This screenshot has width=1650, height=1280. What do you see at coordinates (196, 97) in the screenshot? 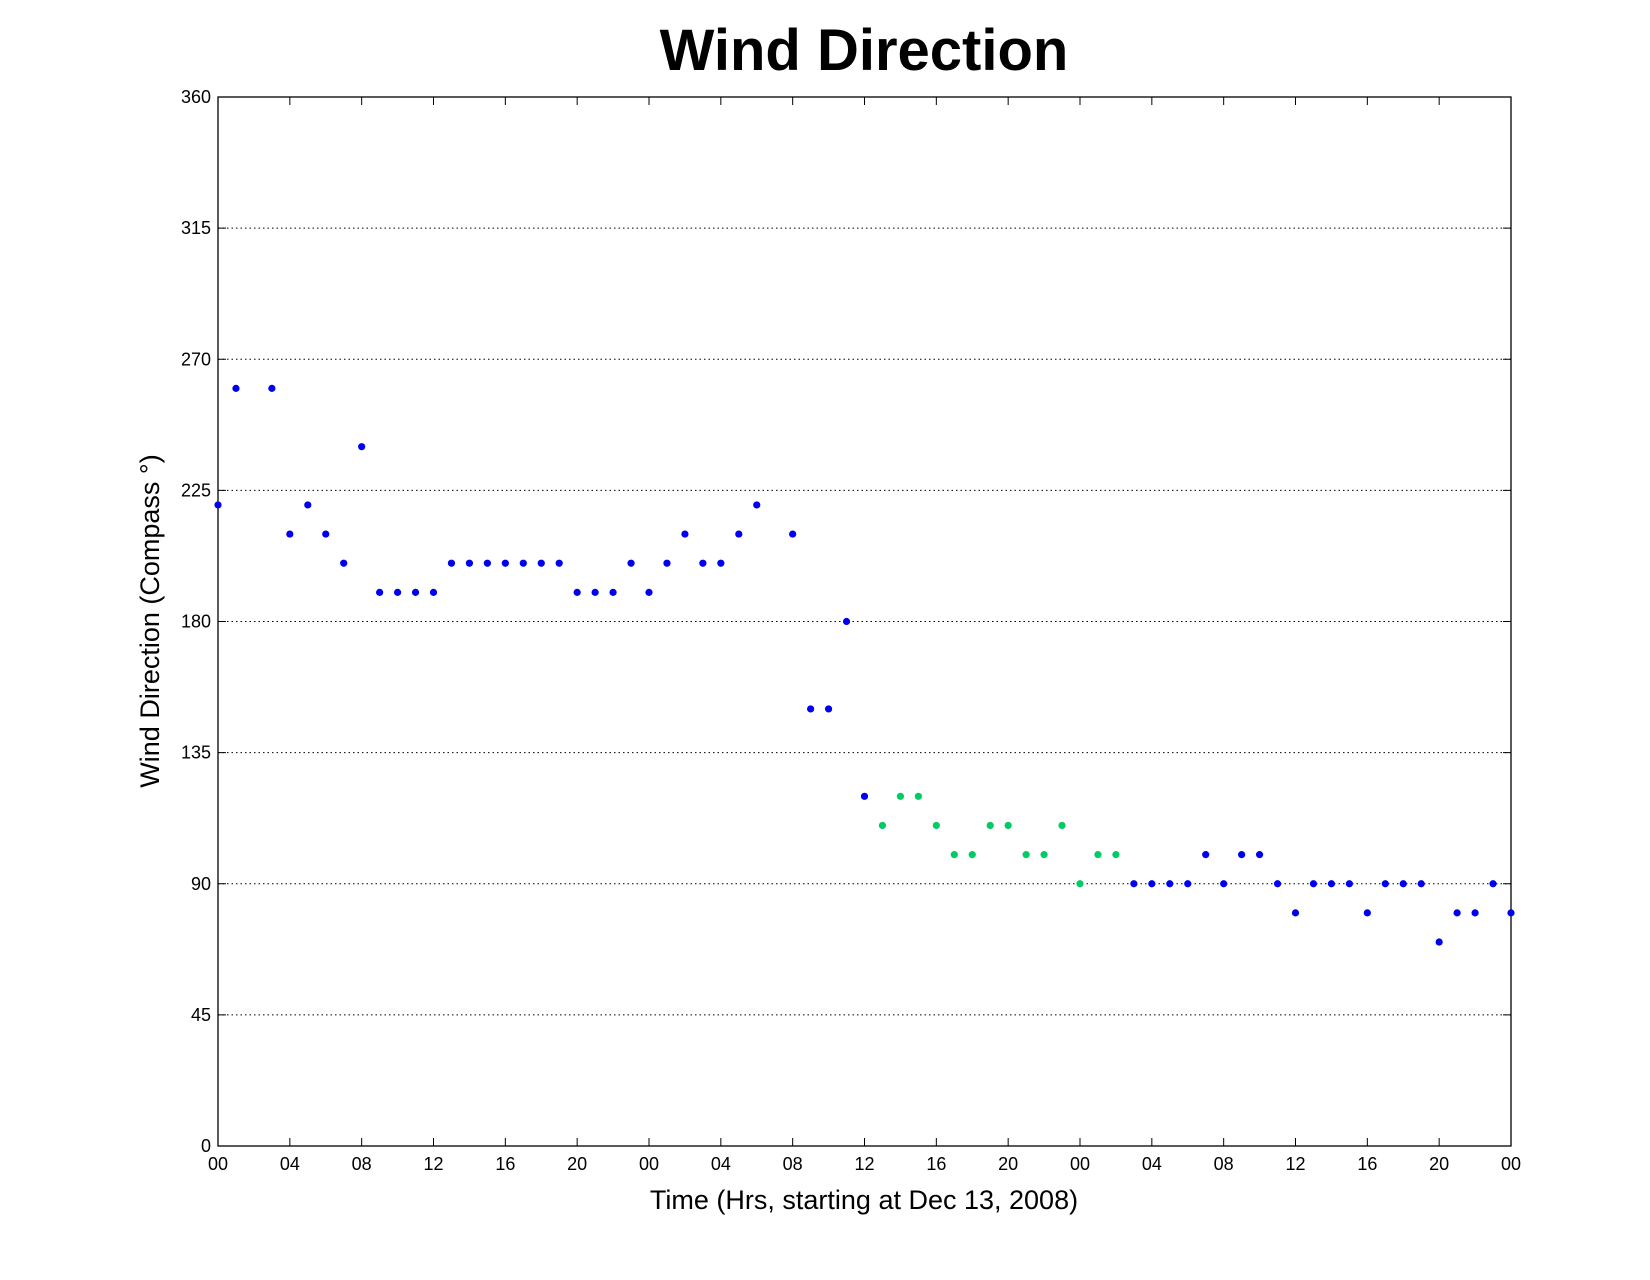
I see `y-tick-label: 360` at bounding box center [196, 97].